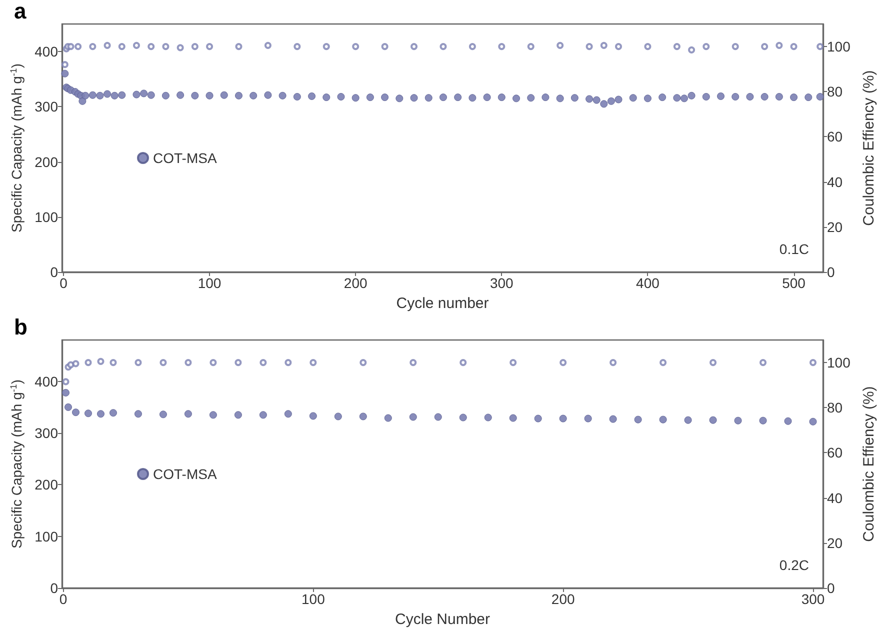  What do you see at coordinates (794, 249) in the screenshot?
I see `annotation: 0.1C` at bounding box center [794, 249].